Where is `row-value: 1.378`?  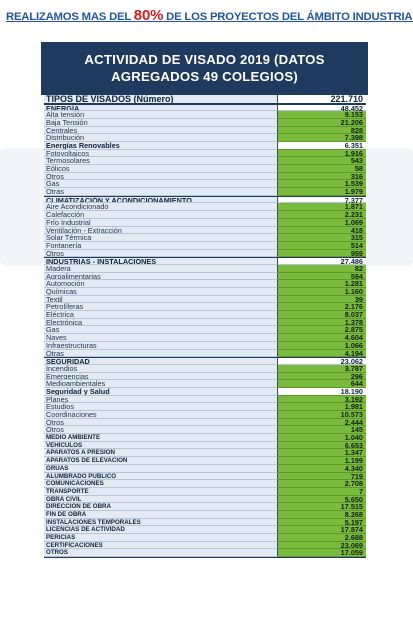 row-value: 1.378 is located at coordinates (322, 323).